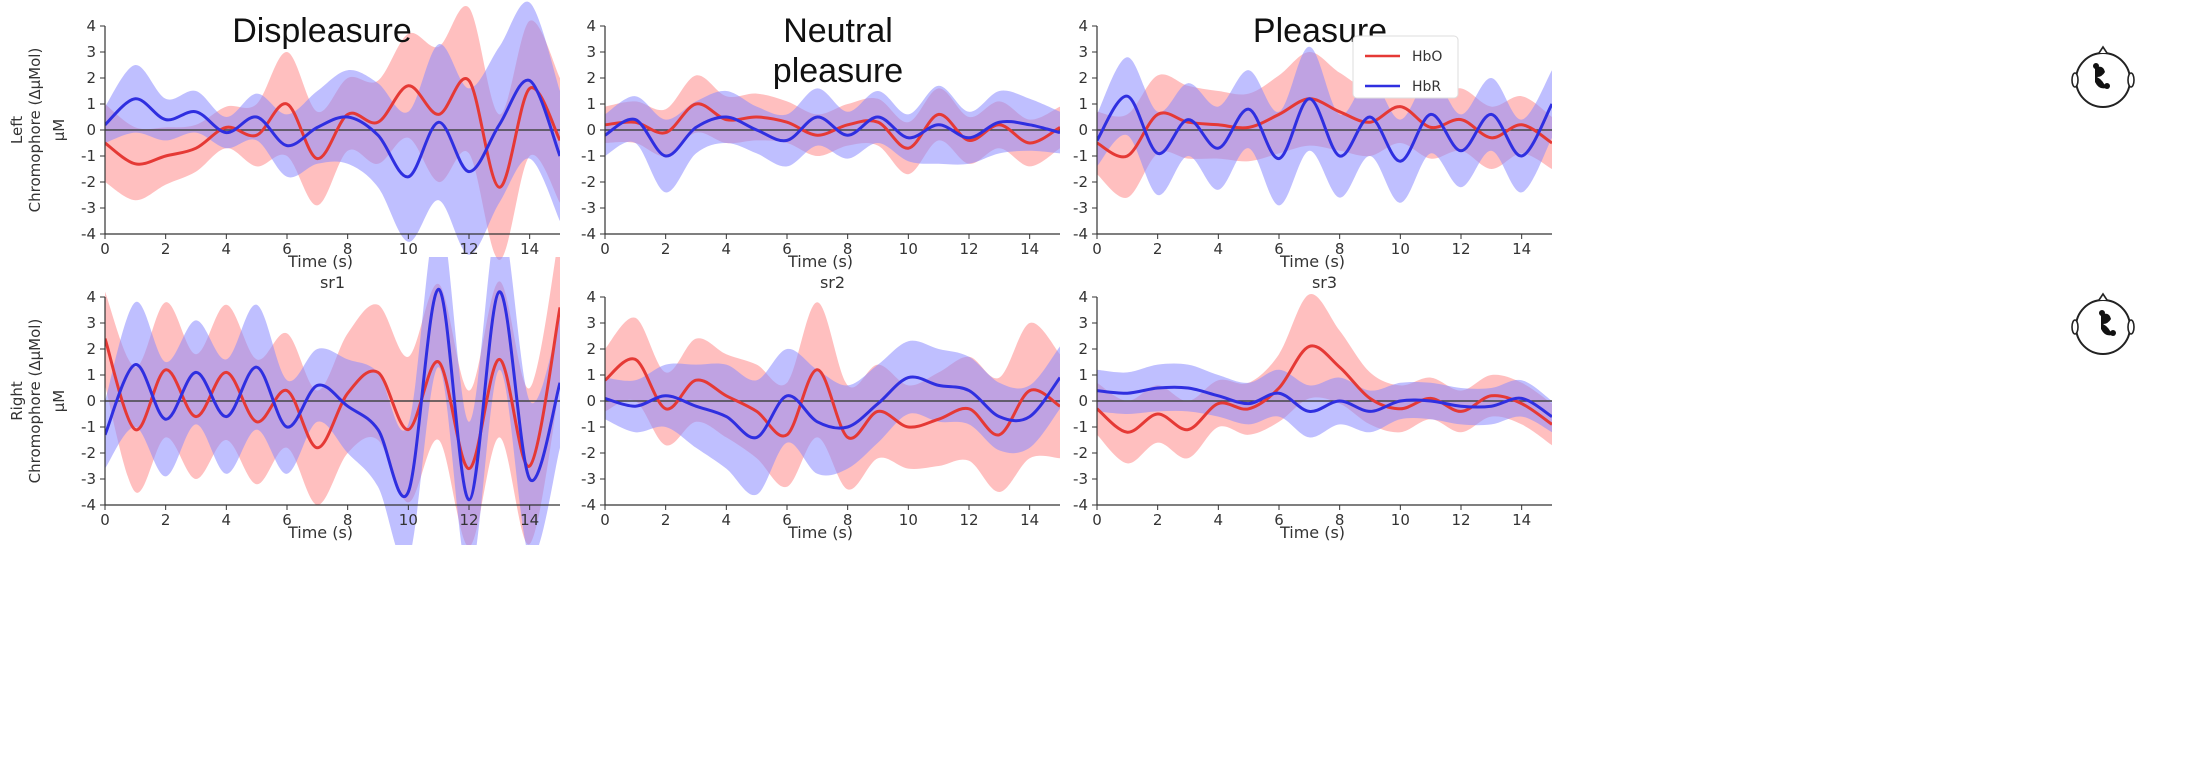  Describe the element at coordinates (1324, 282) in the screenshot. I see `subplot-title: sr3` at that location.